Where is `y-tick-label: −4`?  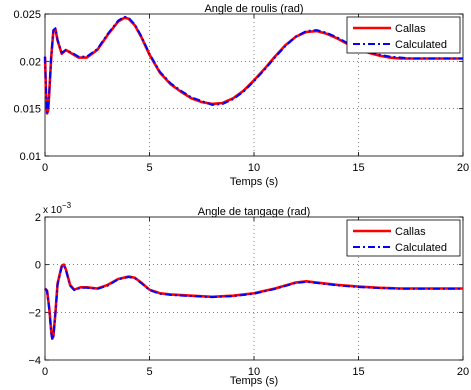 y-tick-label: −4 is located at coordinates (34, 361).